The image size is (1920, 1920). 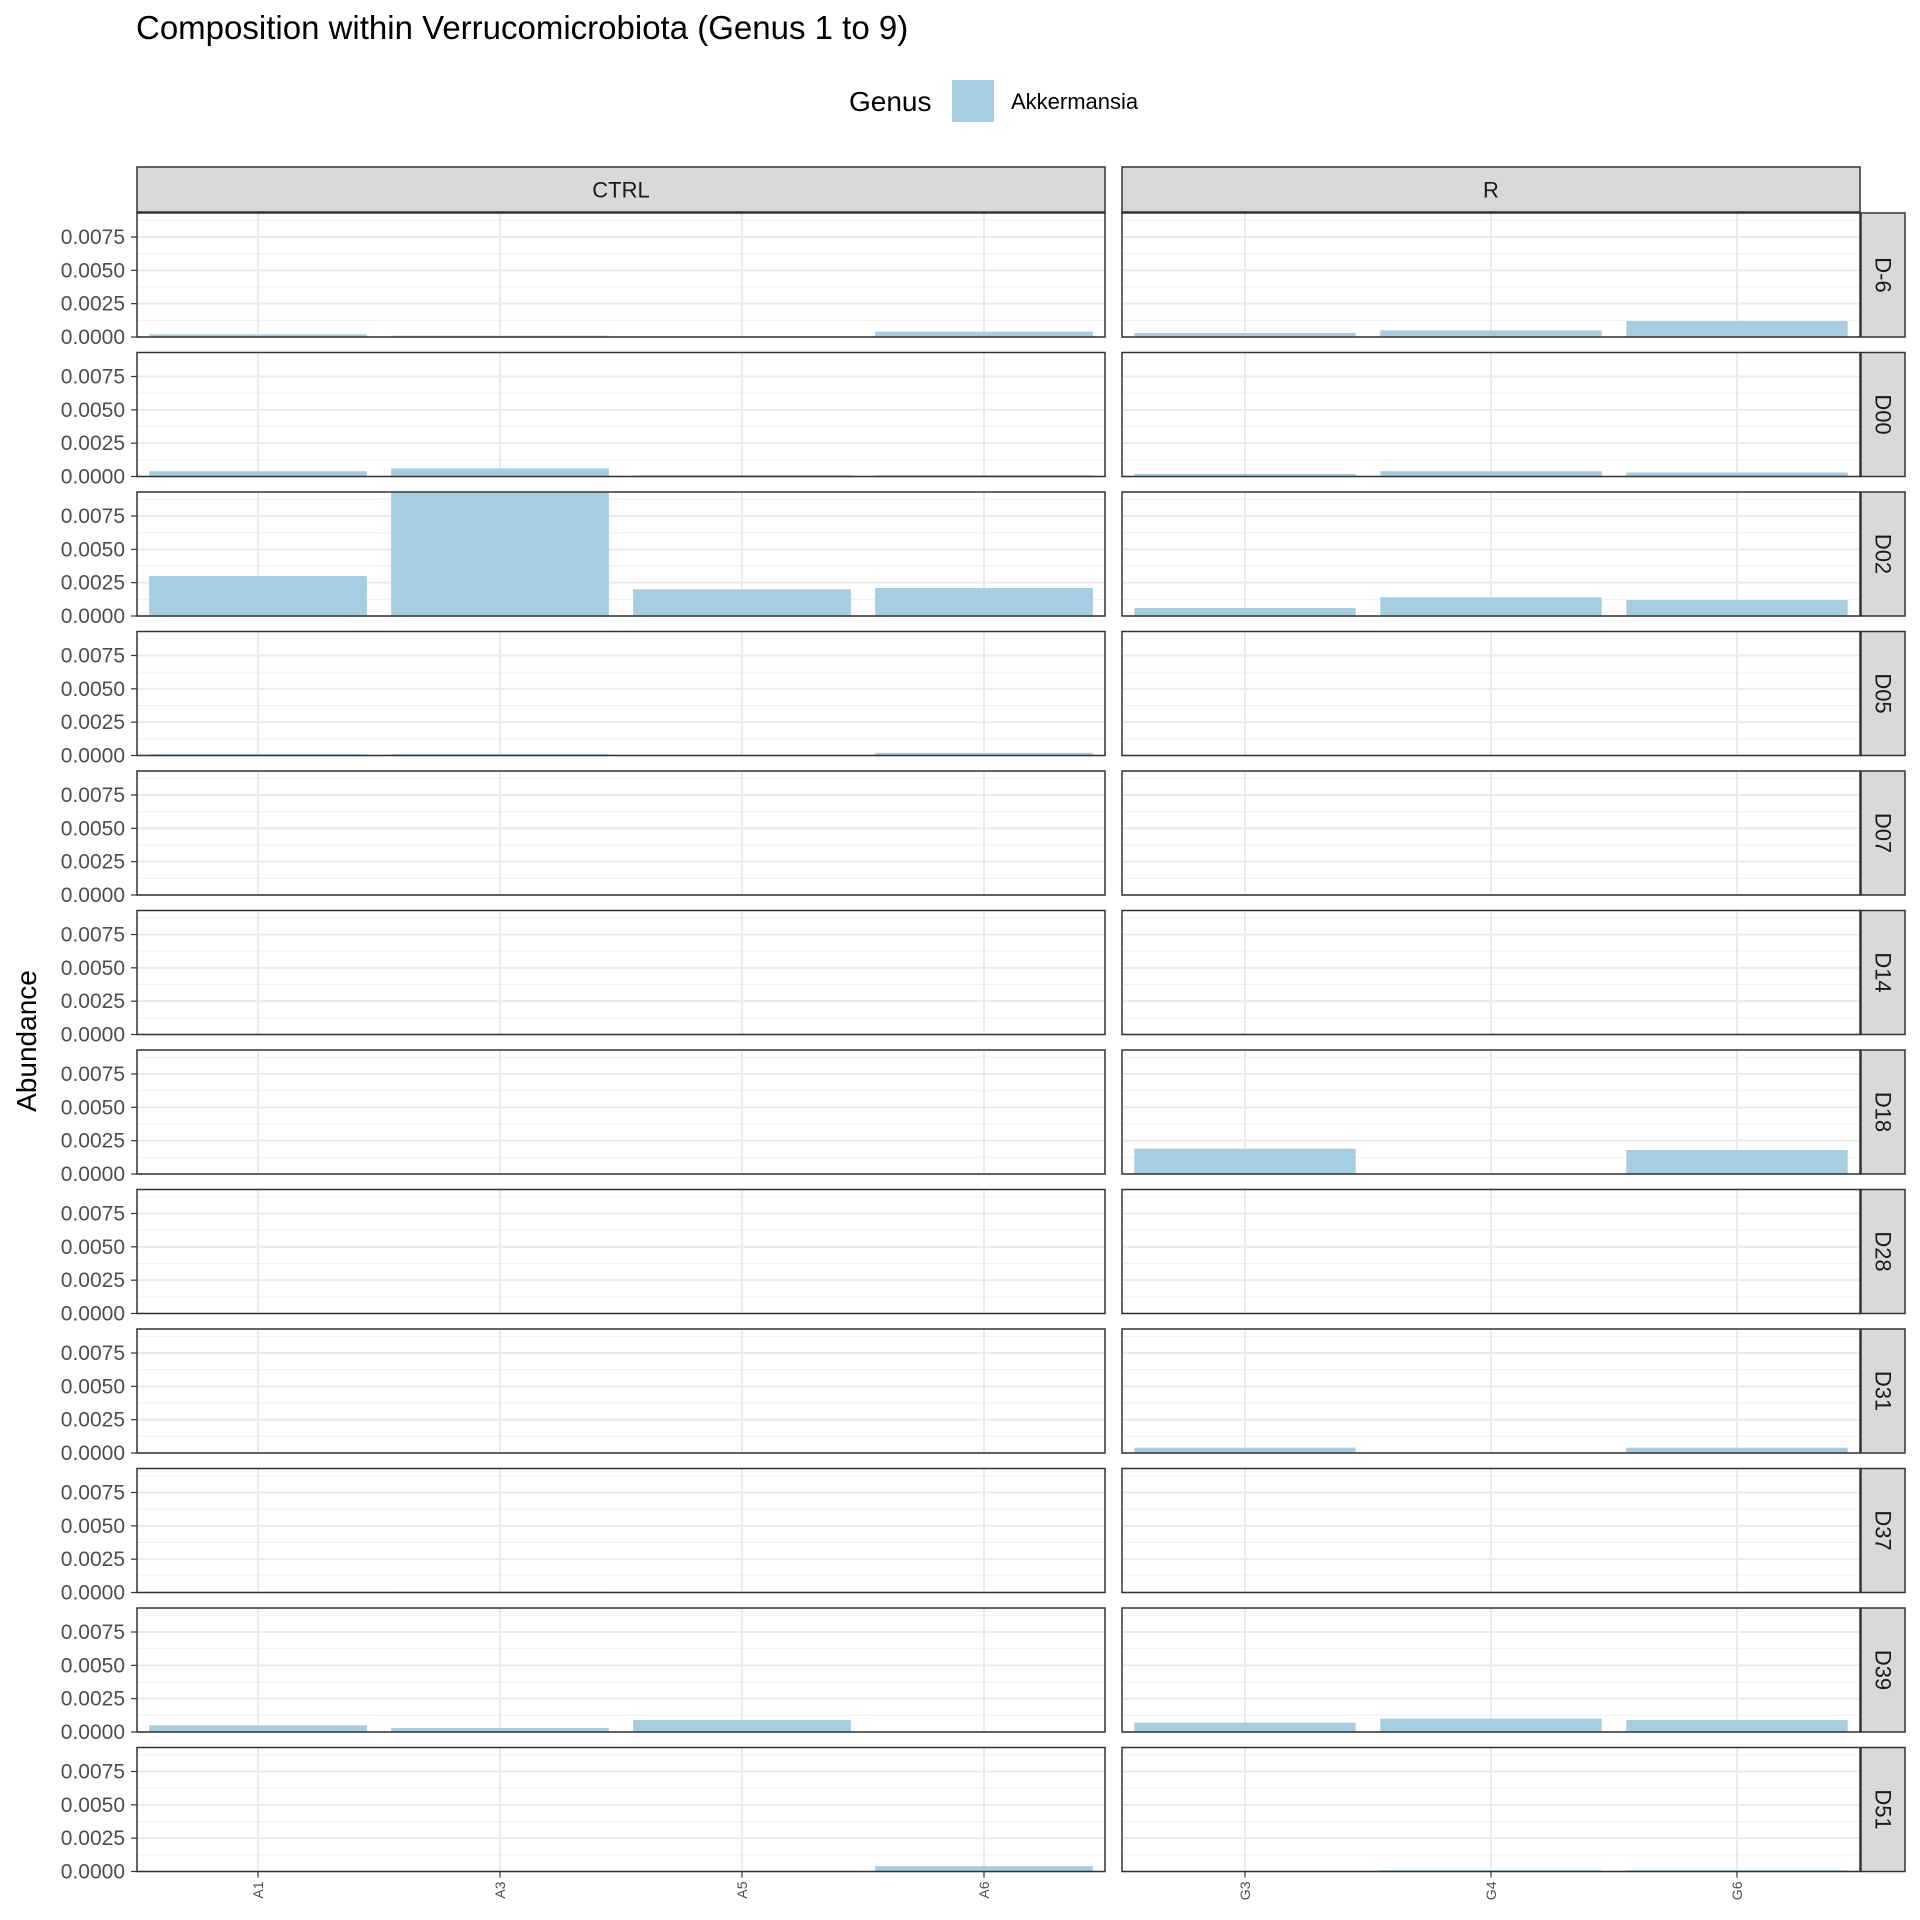 I want to click on panel-ctrl-d31-background, so click(x=621, y=1391).